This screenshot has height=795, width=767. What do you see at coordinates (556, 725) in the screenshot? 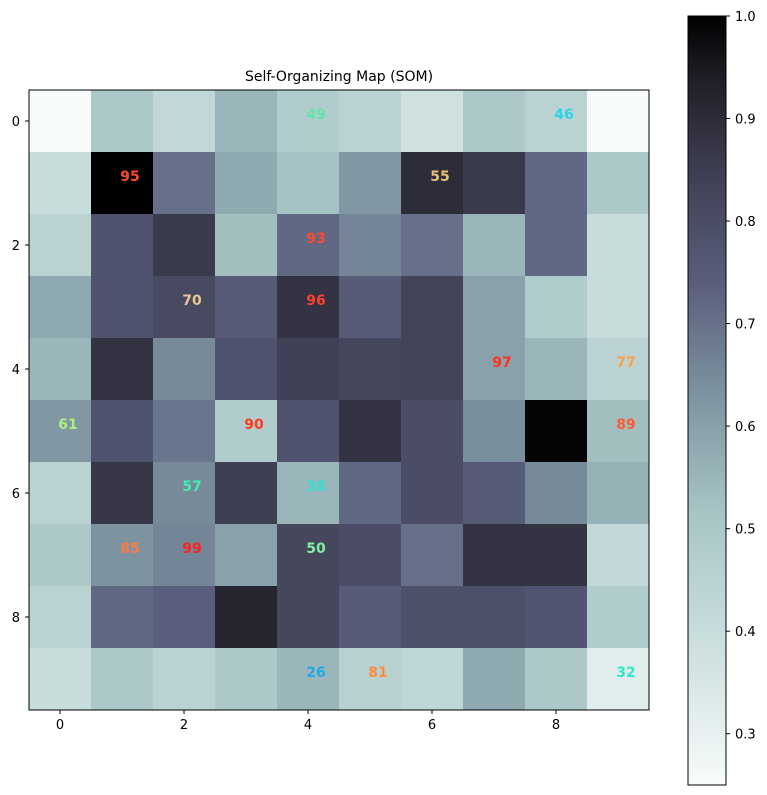
I see `x-tick-label: 8` at bounding box center [556, 725].